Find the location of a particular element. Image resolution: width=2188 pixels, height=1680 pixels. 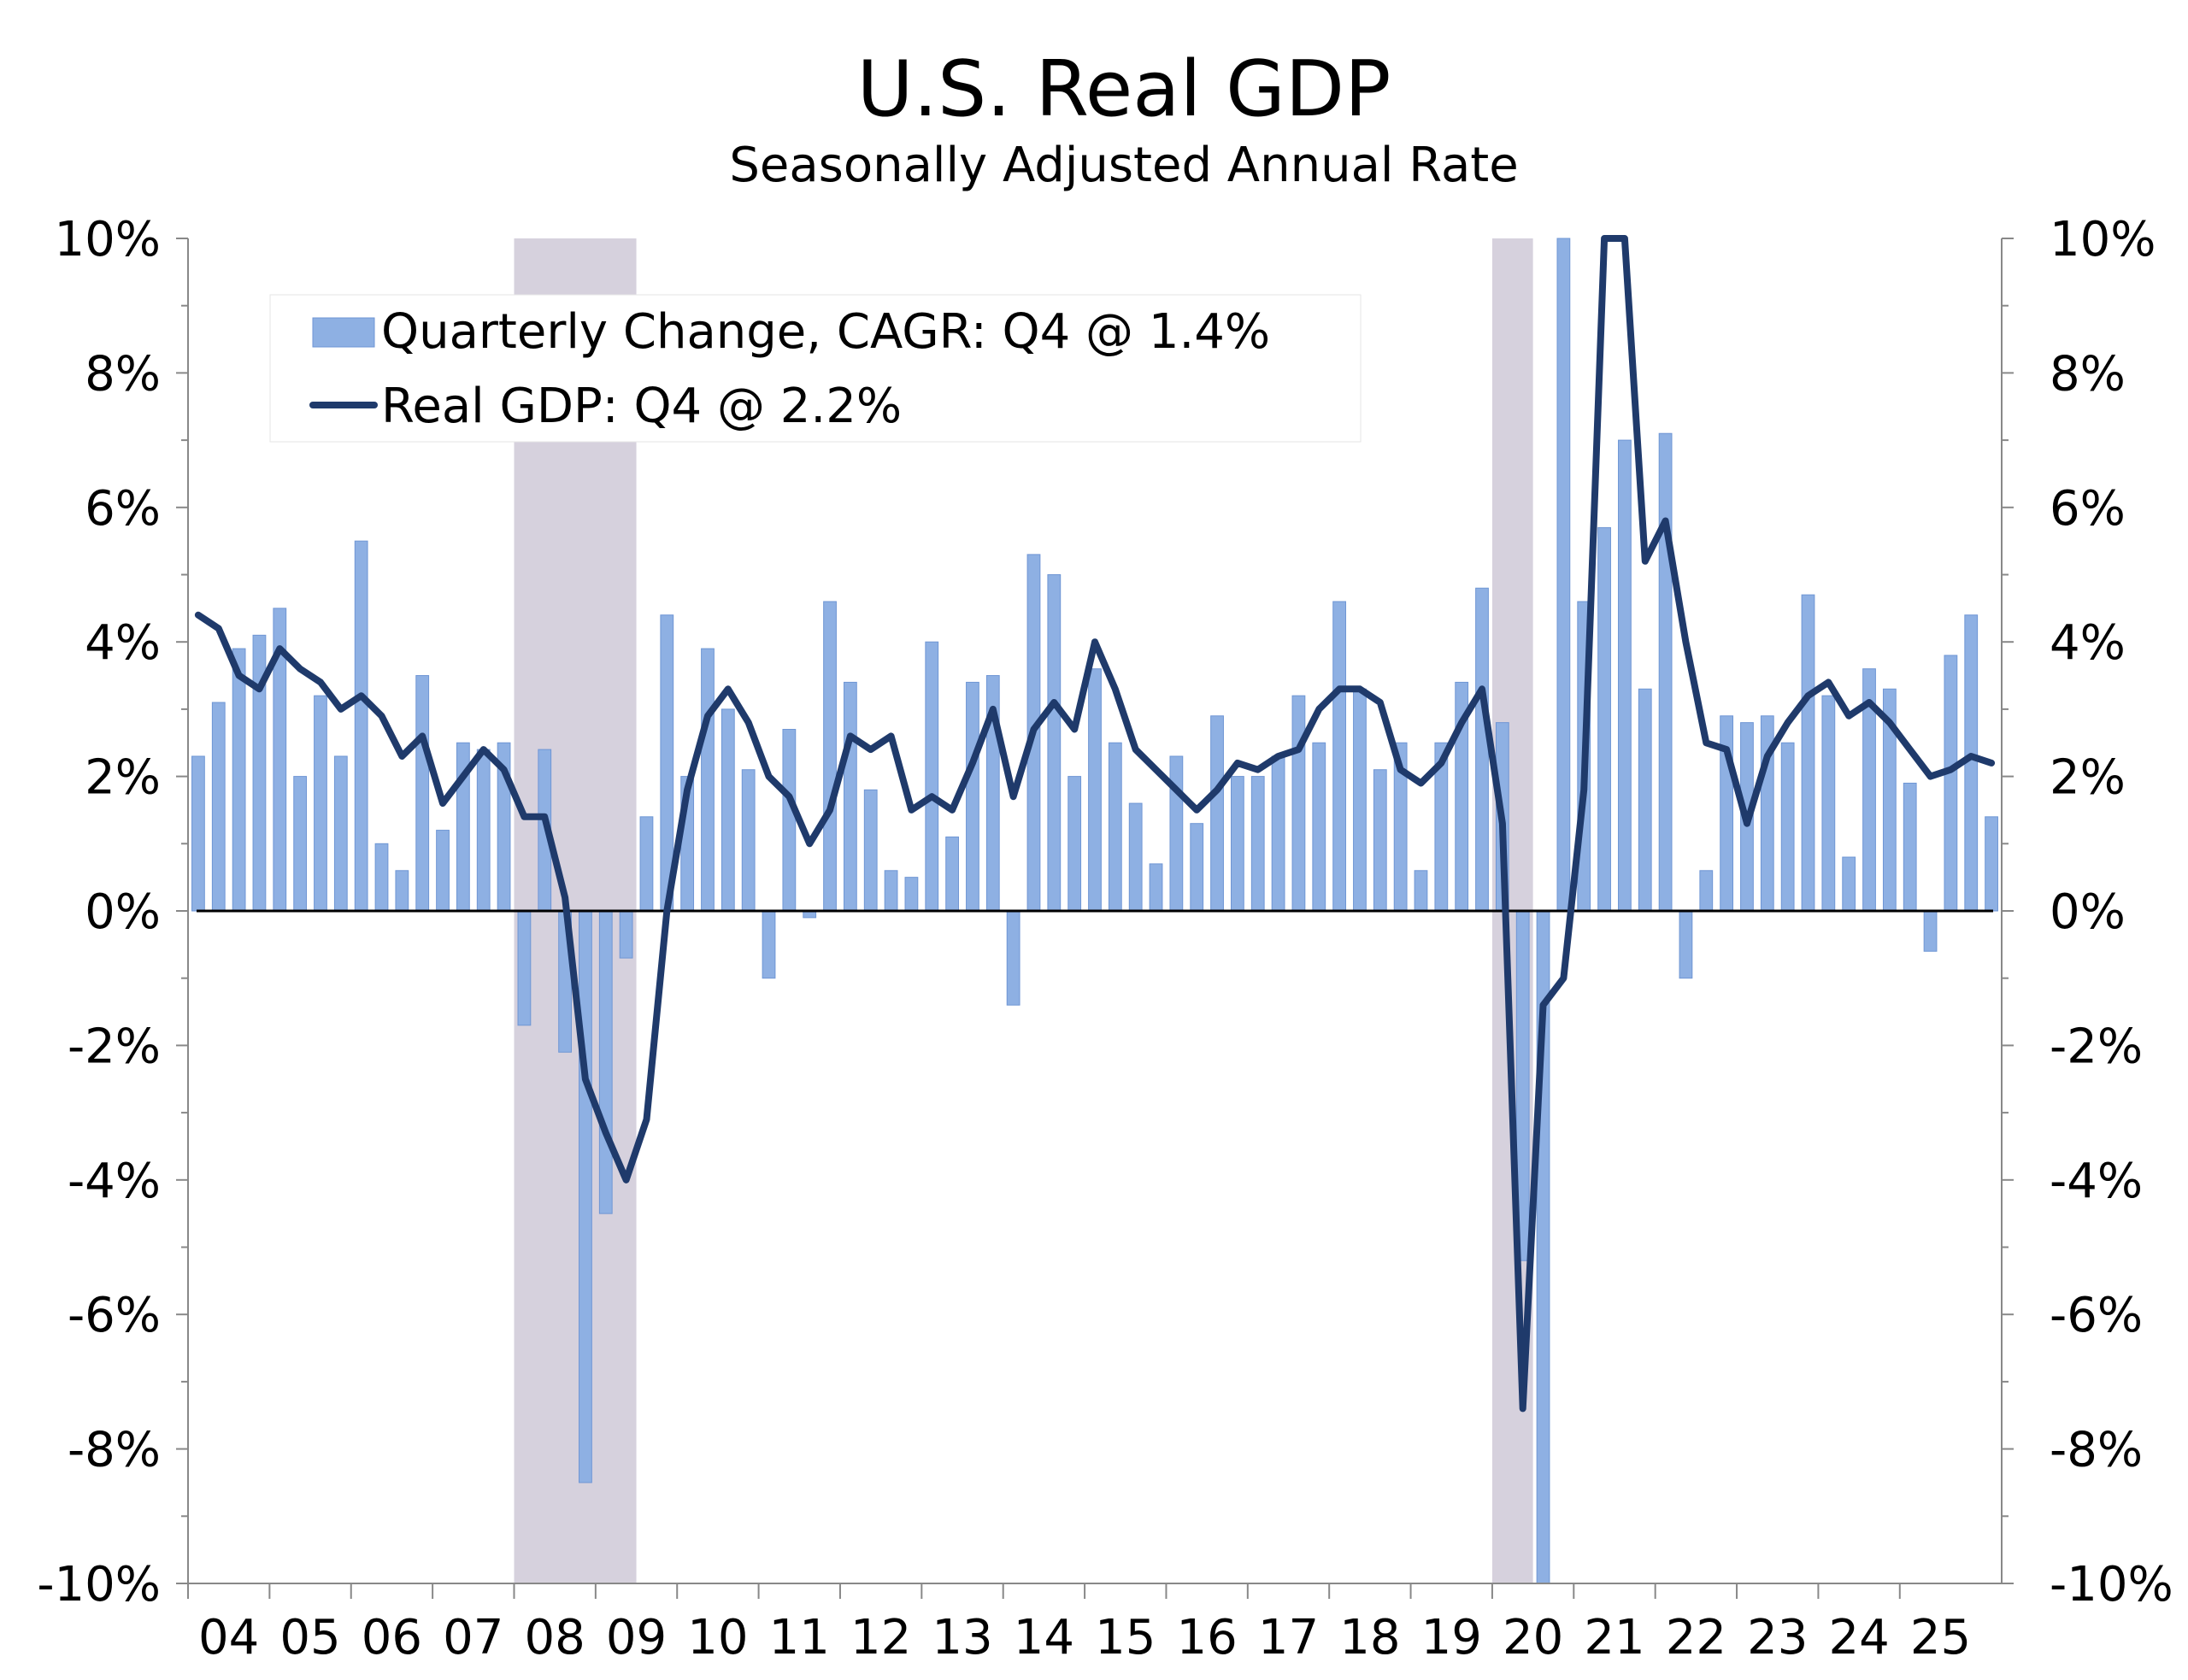

legend-line-label: Real GDP: Q4 @ 2.2% is located at coordinates (642, 406).